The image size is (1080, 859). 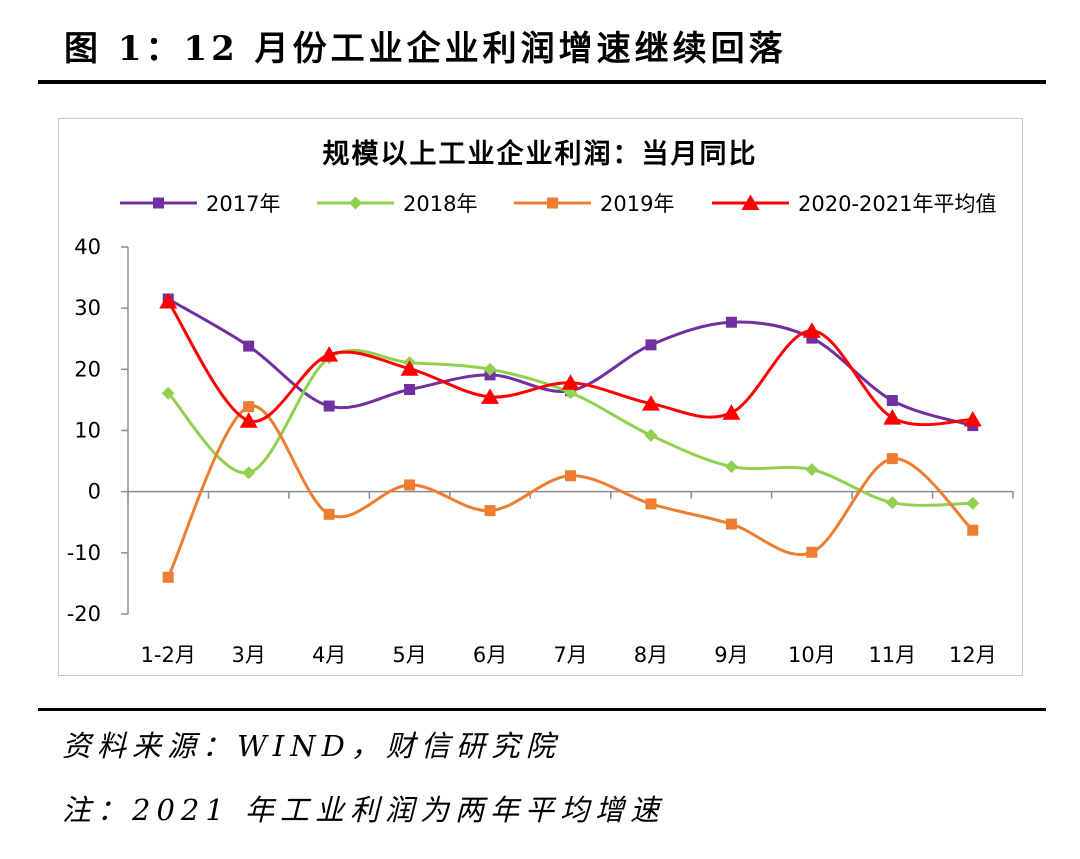 What do you see at coordinates (897, 204) in the screenshot?
I see `legend-label: 2020-2021年平均值` at bounding box center [897, 204].